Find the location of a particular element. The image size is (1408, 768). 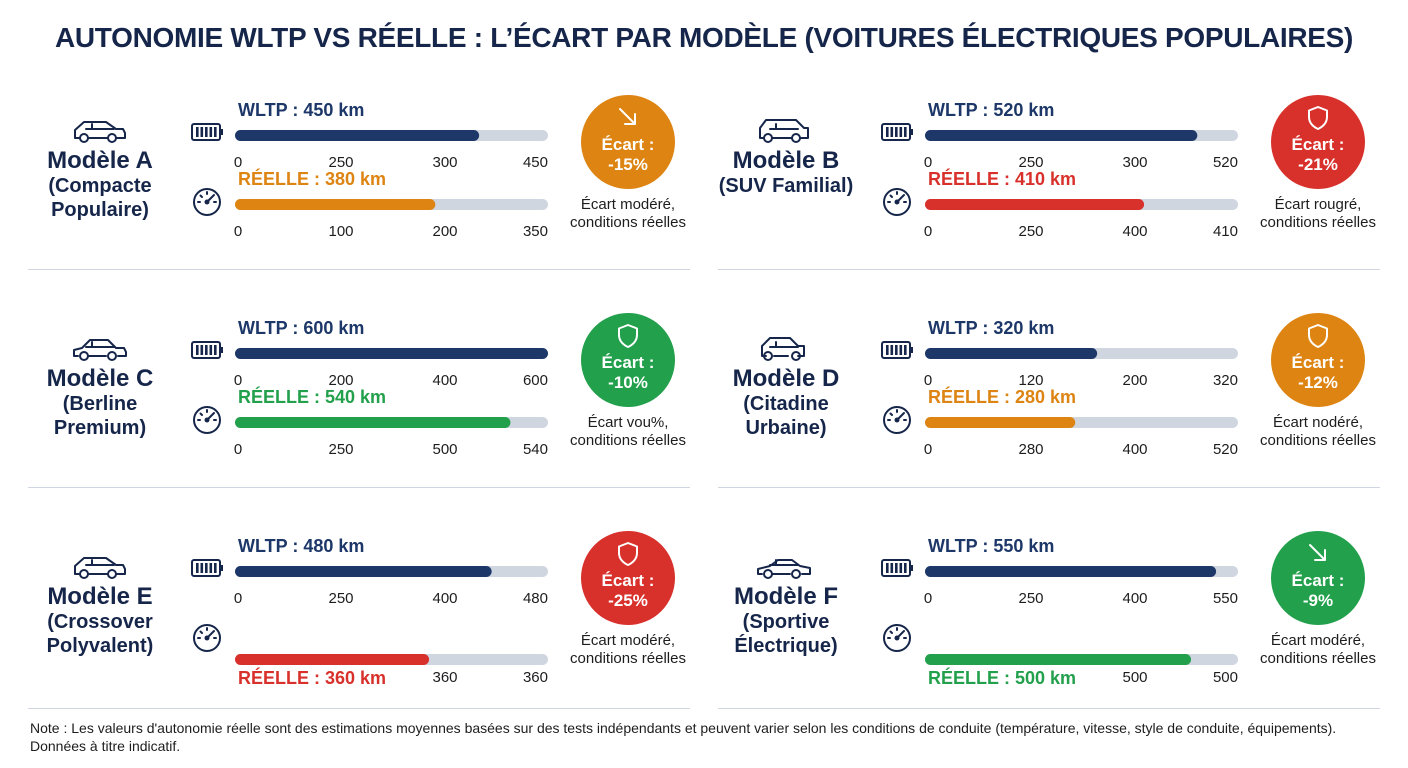

model-category: (Crossover is located at coordinates (100, 622).